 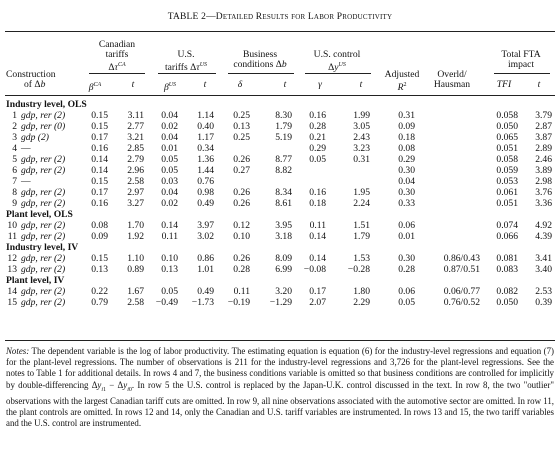 I want to click on hdr-adjusted-1: Adjusted, so click(x=402, y=74).